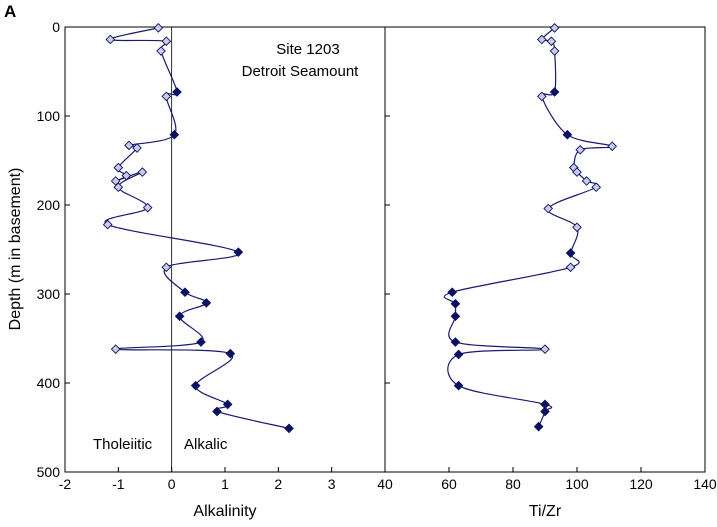 The image size is (717, 527). Describe the element at coordinates (332, 484) in the screenshot. I see `alkalinity-x-tick-label: 3` at that location.